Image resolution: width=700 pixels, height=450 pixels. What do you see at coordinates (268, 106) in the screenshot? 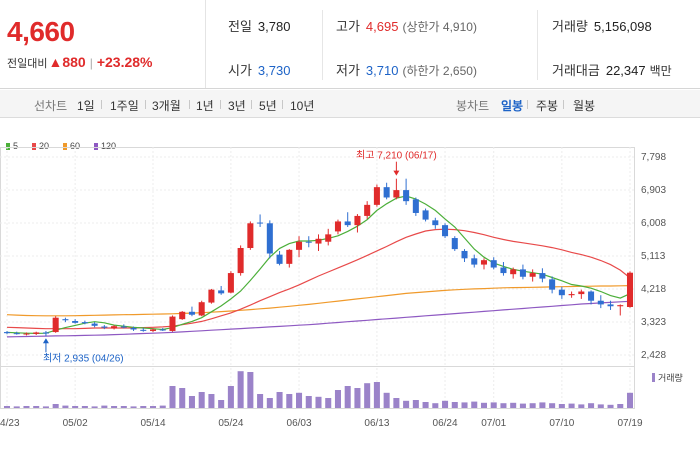
I see `period-5y-button: 5년` at bounding box center [268, 106].